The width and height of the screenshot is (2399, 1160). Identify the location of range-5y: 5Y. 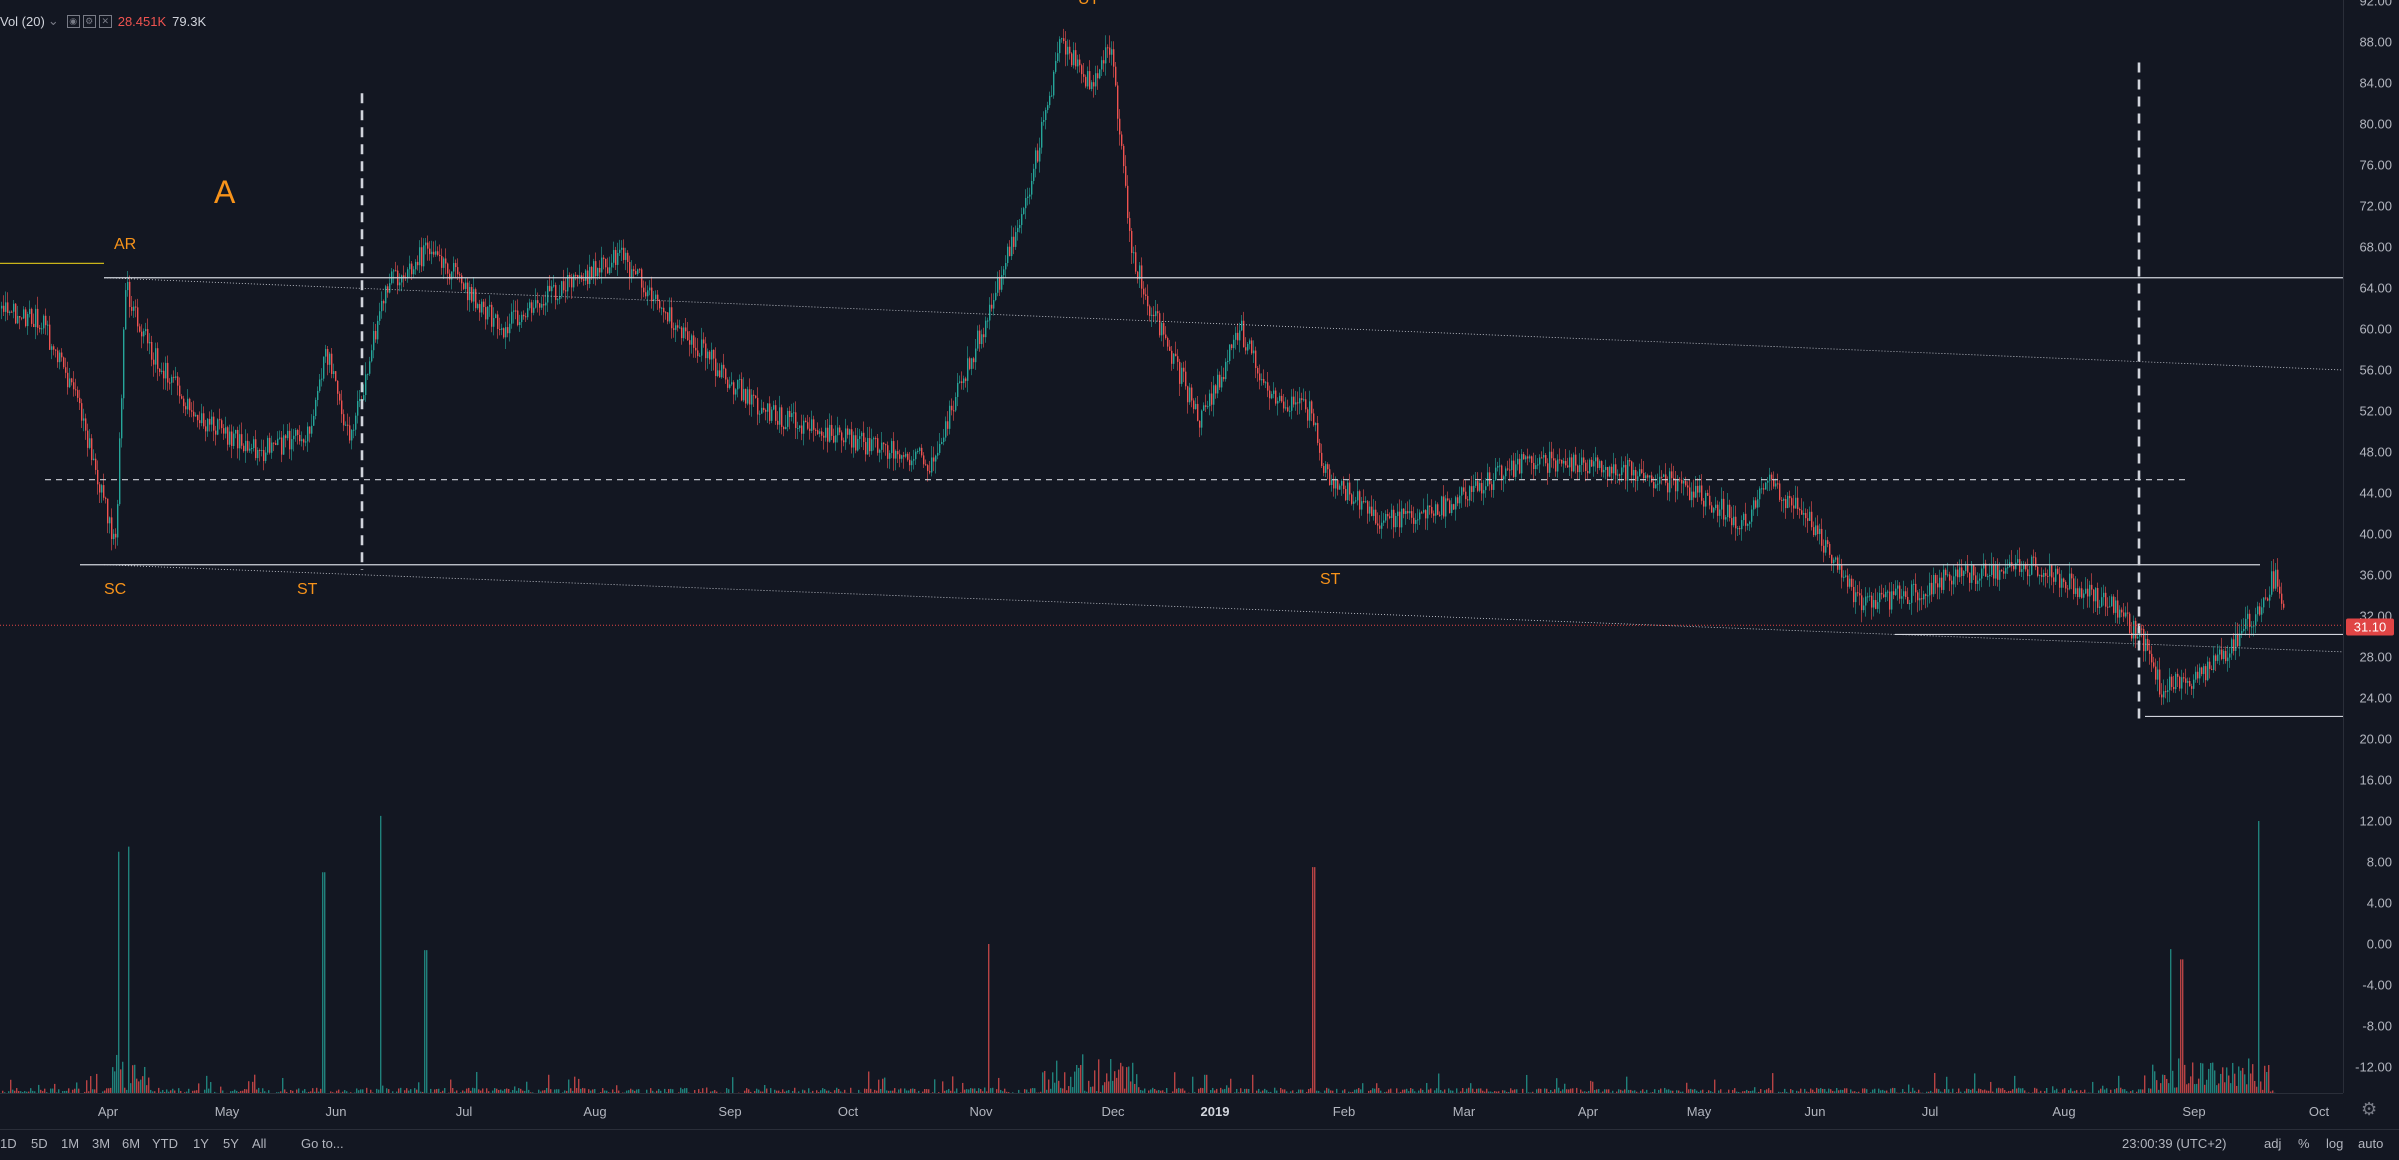
(231, 1143).